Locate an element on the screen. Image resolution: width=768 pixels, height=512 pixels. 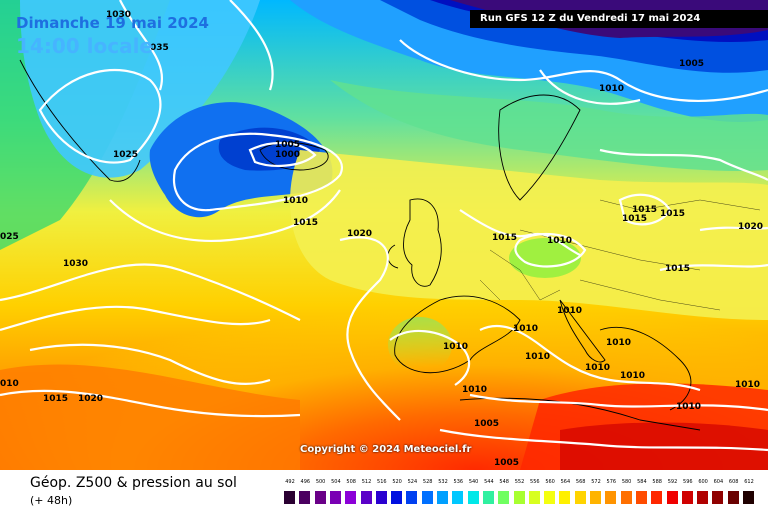
italy-coast is located at coordinates (582, 331).